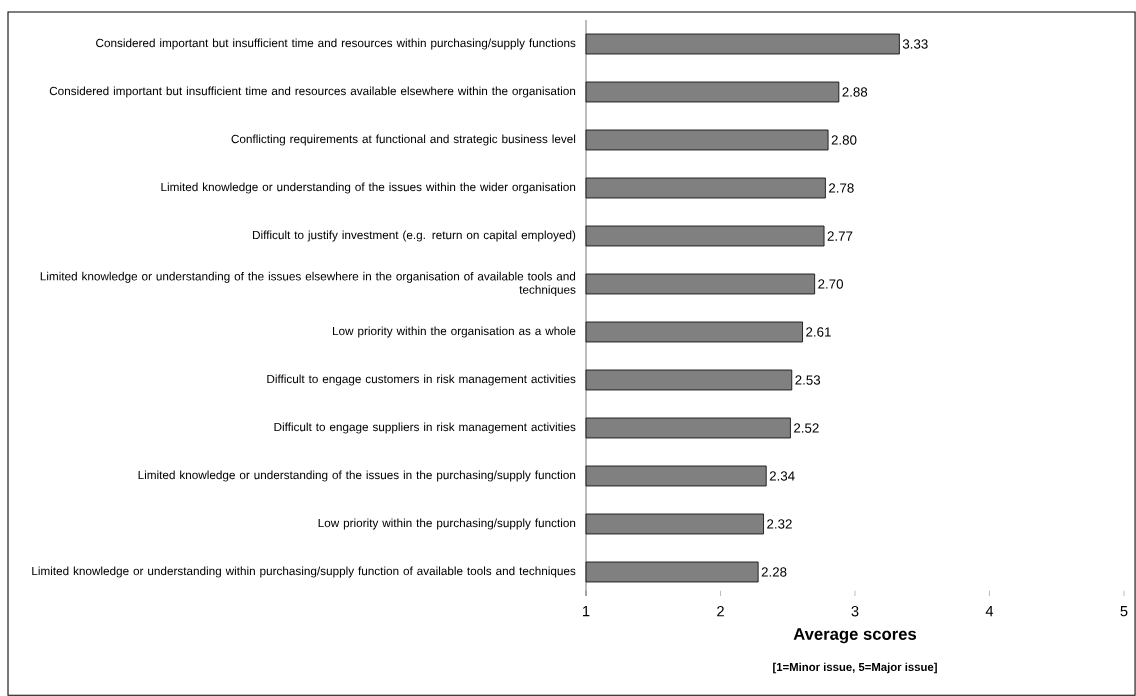 This screenshot has height=696, width=1136. Describe the element at coordinates (818, 332) in the screenshot. I see `data-label: 2.61` at that location.